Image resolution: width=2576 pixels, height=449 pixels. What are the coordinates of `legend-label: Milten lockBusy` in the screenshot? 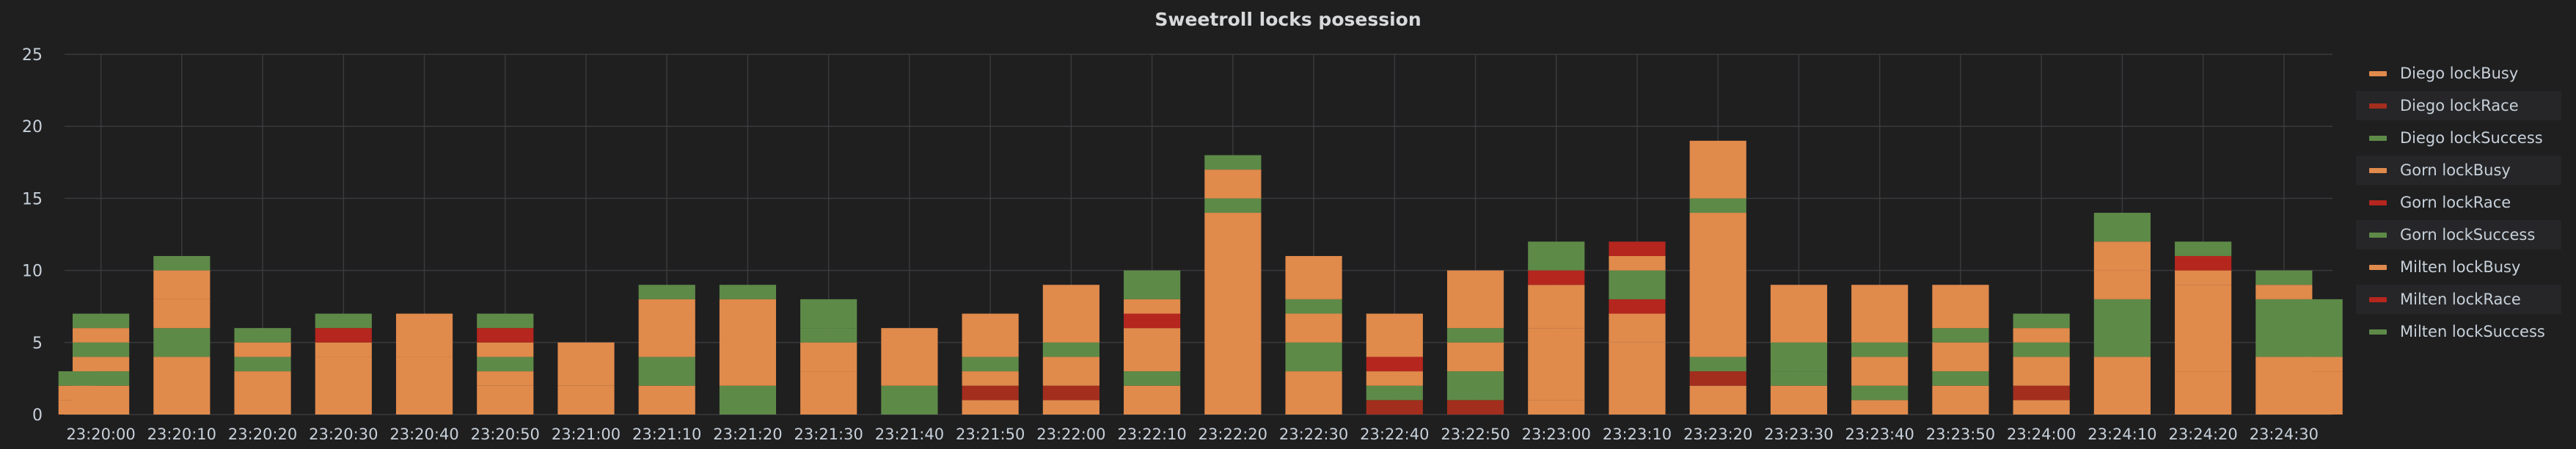 It's located at (2460, 267).